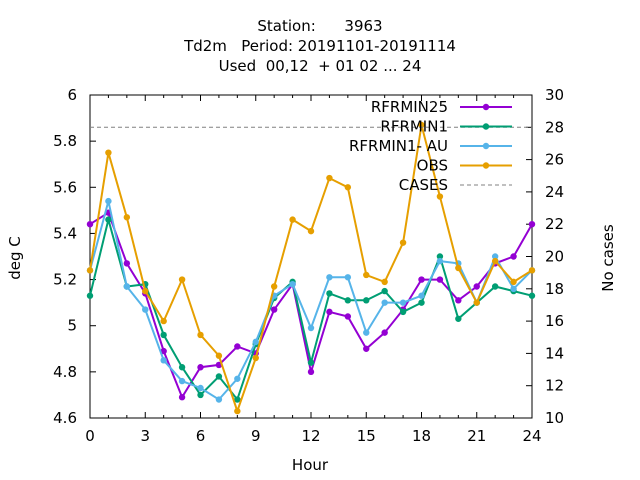 Image resolution: width=640 pixels, height=480 pixels. I want to click on y-tick-label: 6, so click(72, 95).